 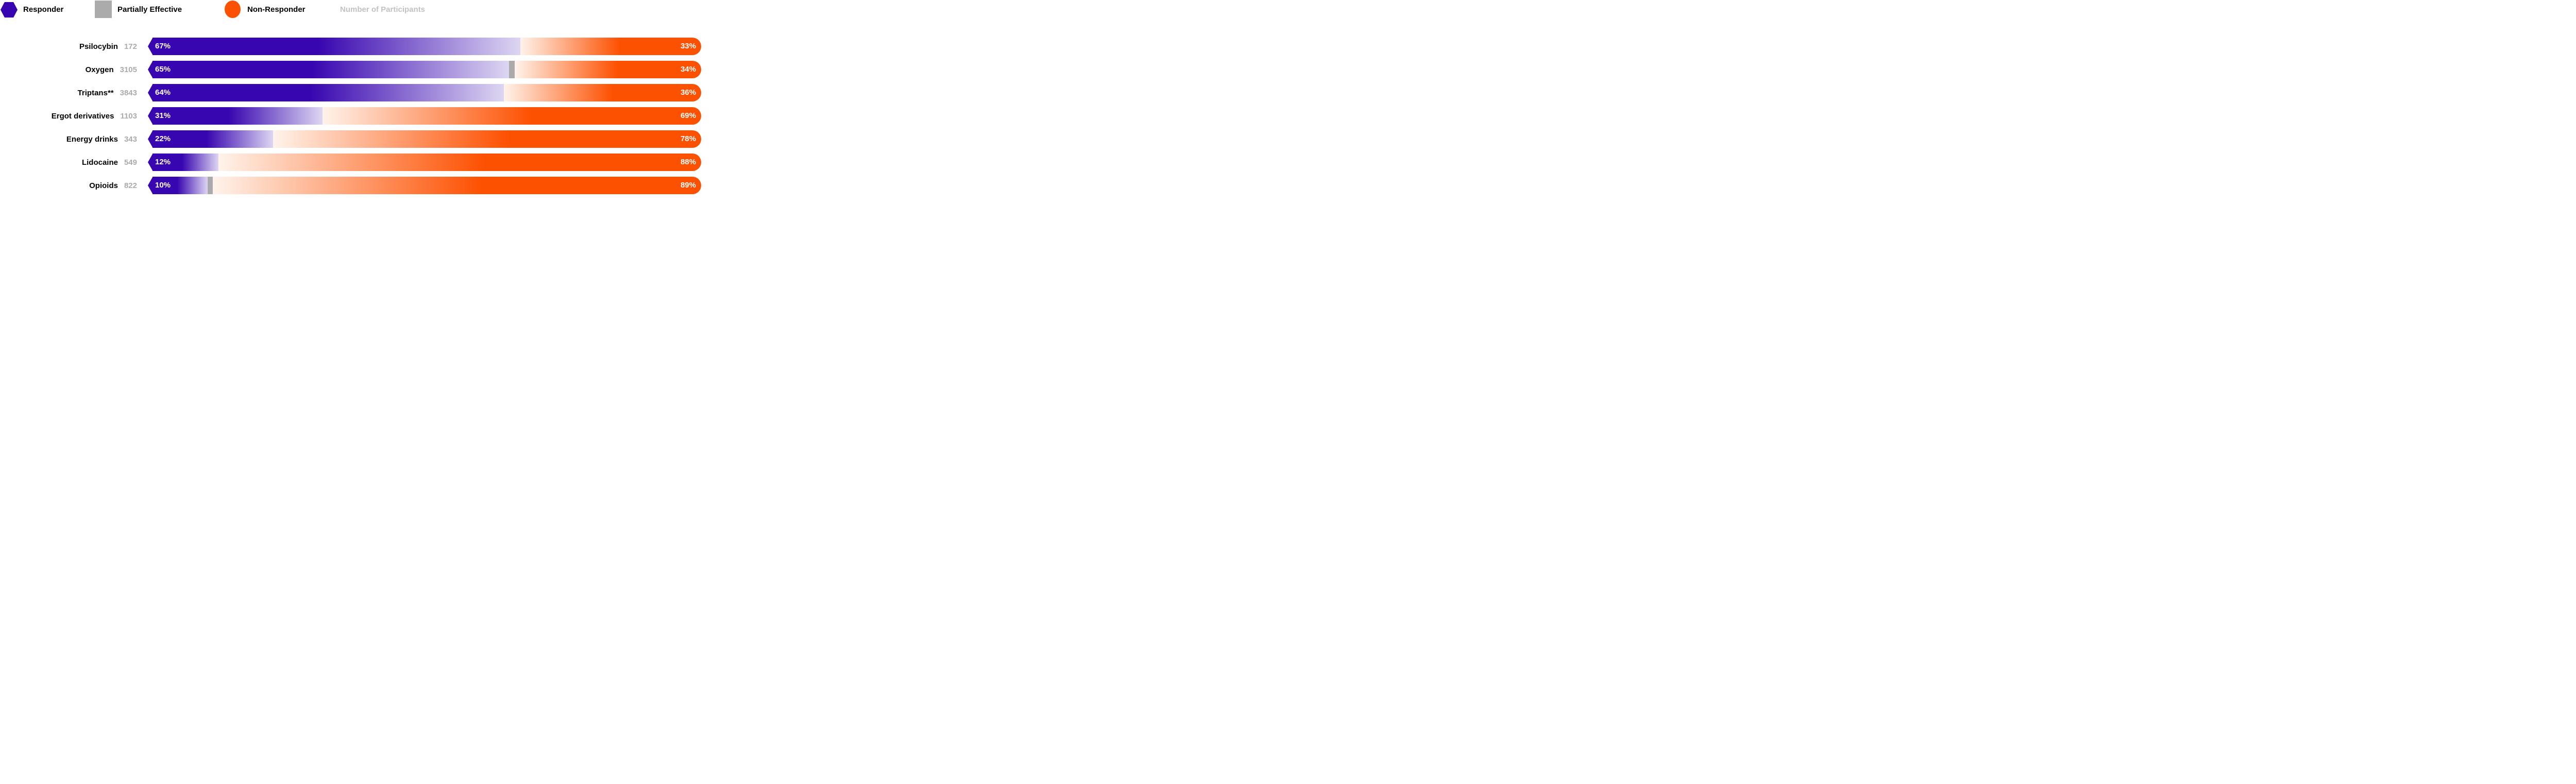 I want to click on stacked-bar: 64% 36%, so click(x=426, y=92).